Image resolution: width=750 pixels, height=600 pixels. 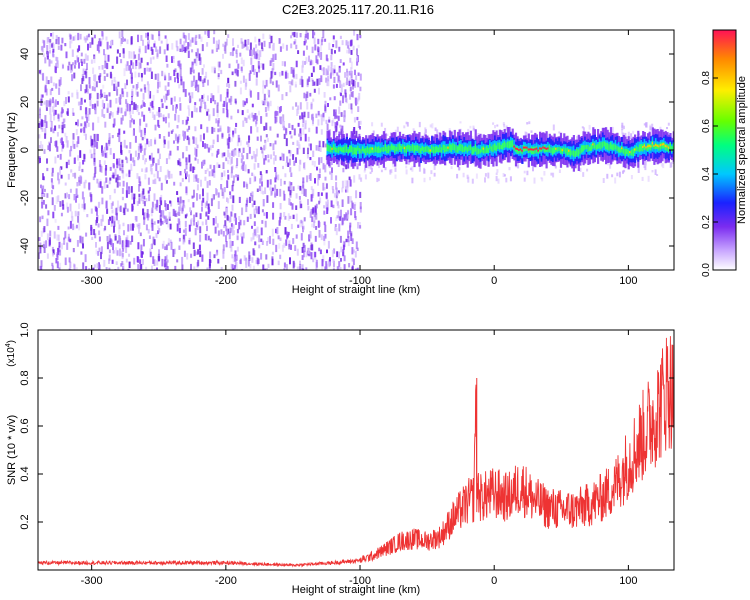 I want to click on x-axis-label-top: Height of straight line (km), so click(x=356, y=290).